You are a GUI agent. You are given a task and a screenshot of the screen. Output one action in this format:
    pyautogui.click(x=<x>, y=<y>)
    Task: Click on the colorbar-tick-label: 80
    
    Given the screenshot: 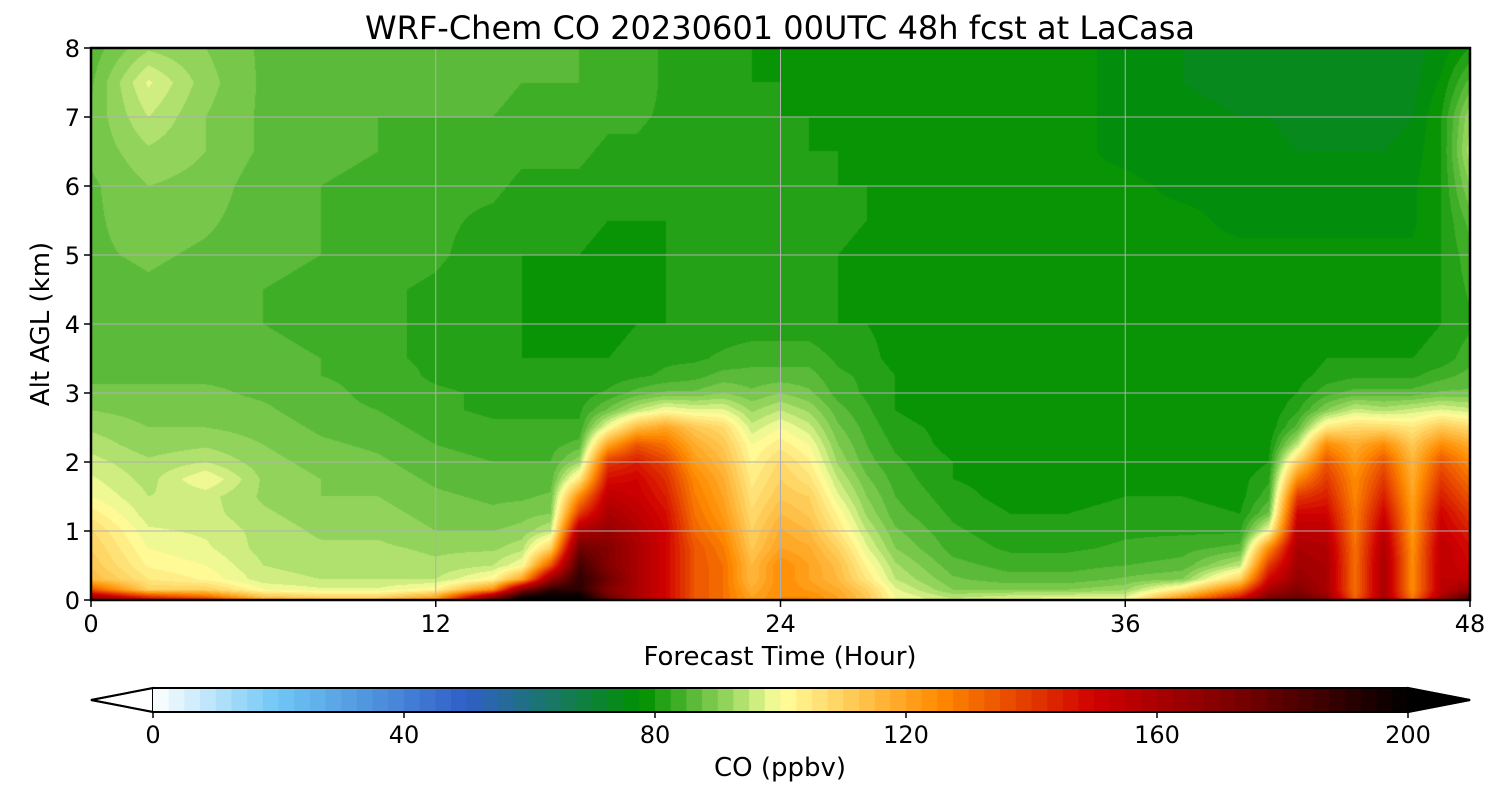 What is the action you would take?
    pyautogui.click(x=655, y=735)
    